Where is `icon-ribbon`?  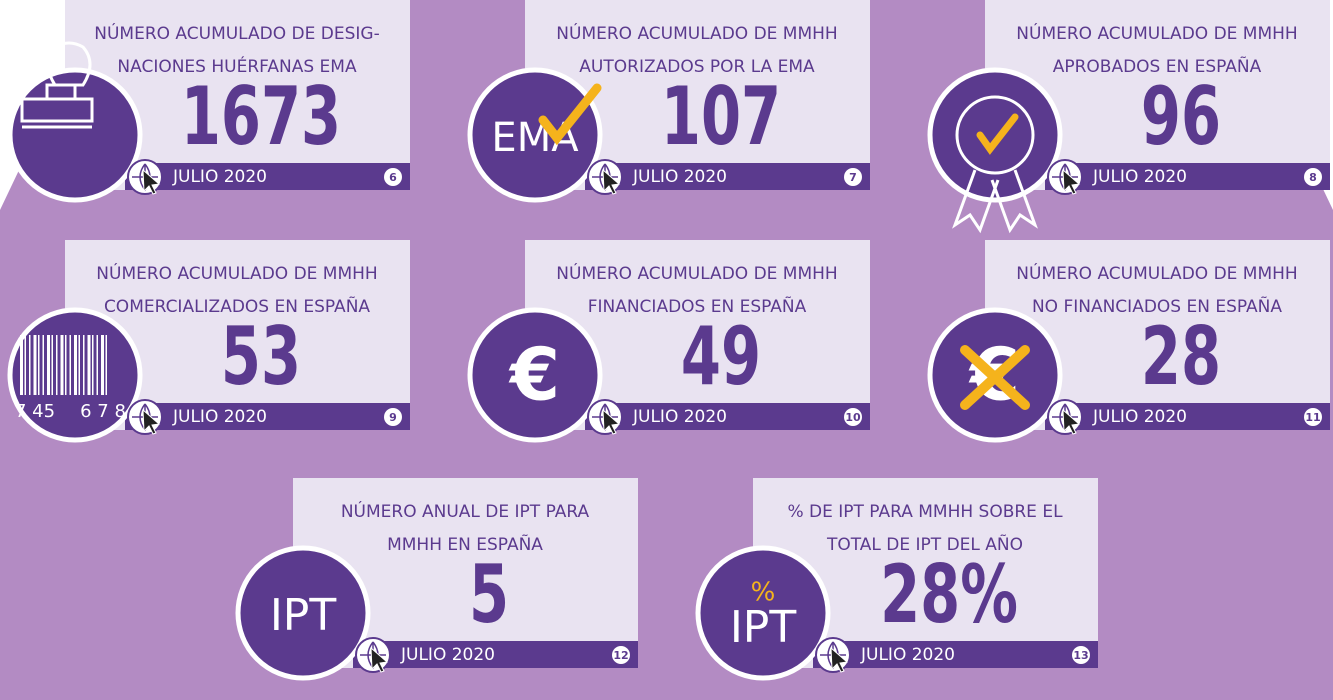
icon-ribbon is located at coordinates (995, 201).